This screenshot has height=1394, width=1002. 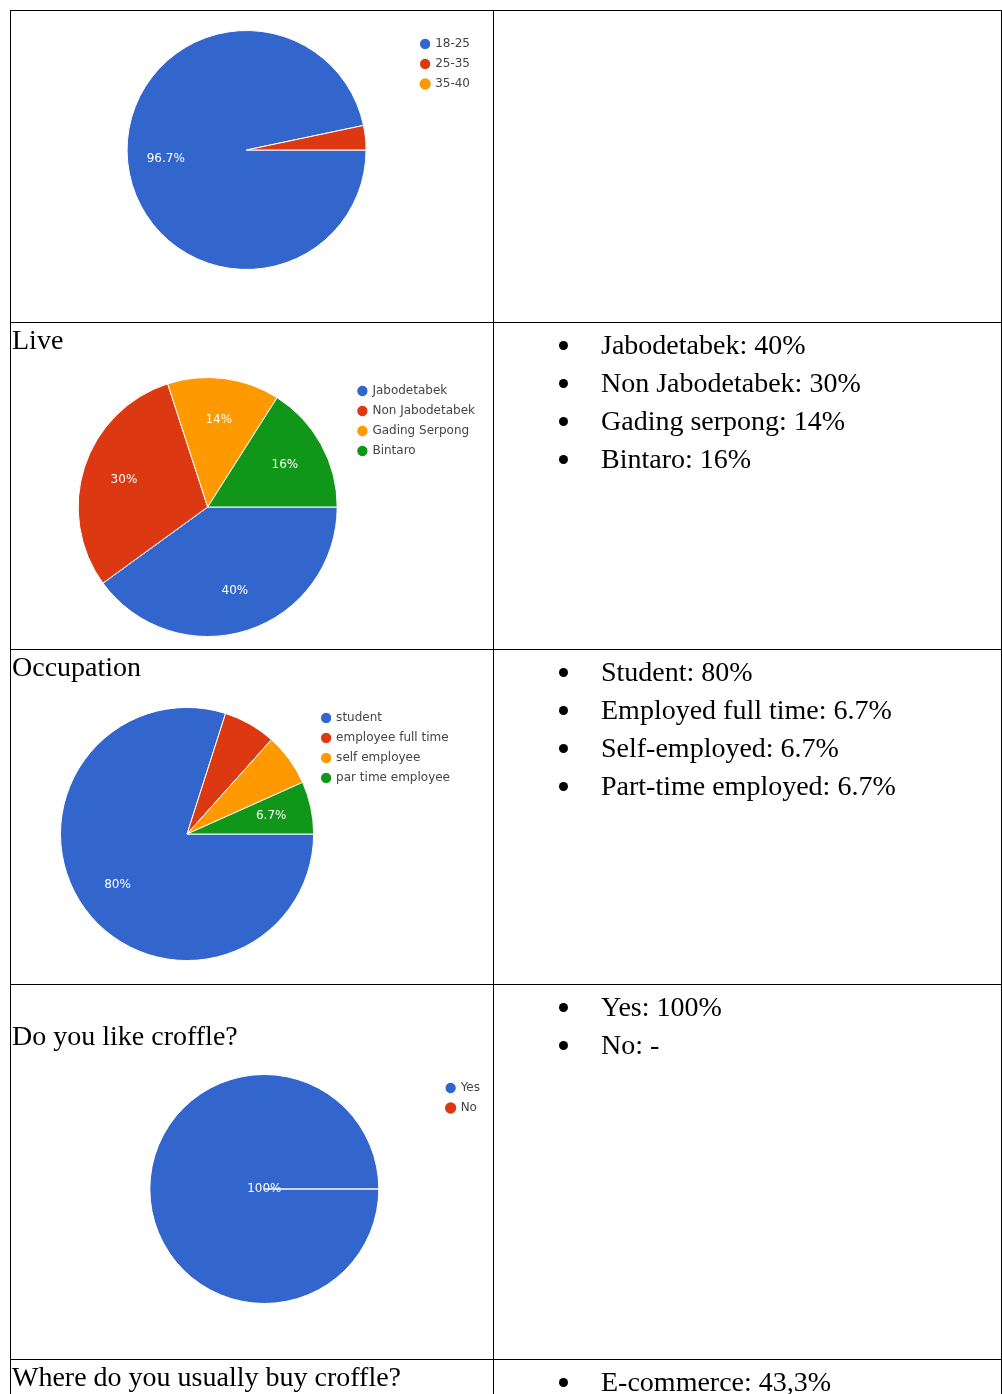 What do you see at coordinates (724, 421) in the screenshot?
I see `text: Gading serpong: 14%` at bounding box center [724, 421].